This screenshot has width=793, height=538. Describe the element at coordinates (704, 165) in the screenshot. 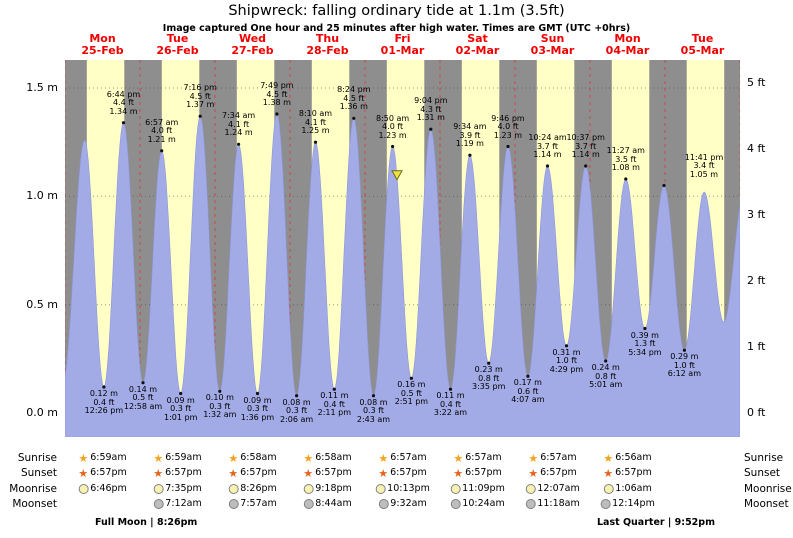

I see `tide-annotation: 11:41 pm 3.4 ft 1.05 m` at that location.